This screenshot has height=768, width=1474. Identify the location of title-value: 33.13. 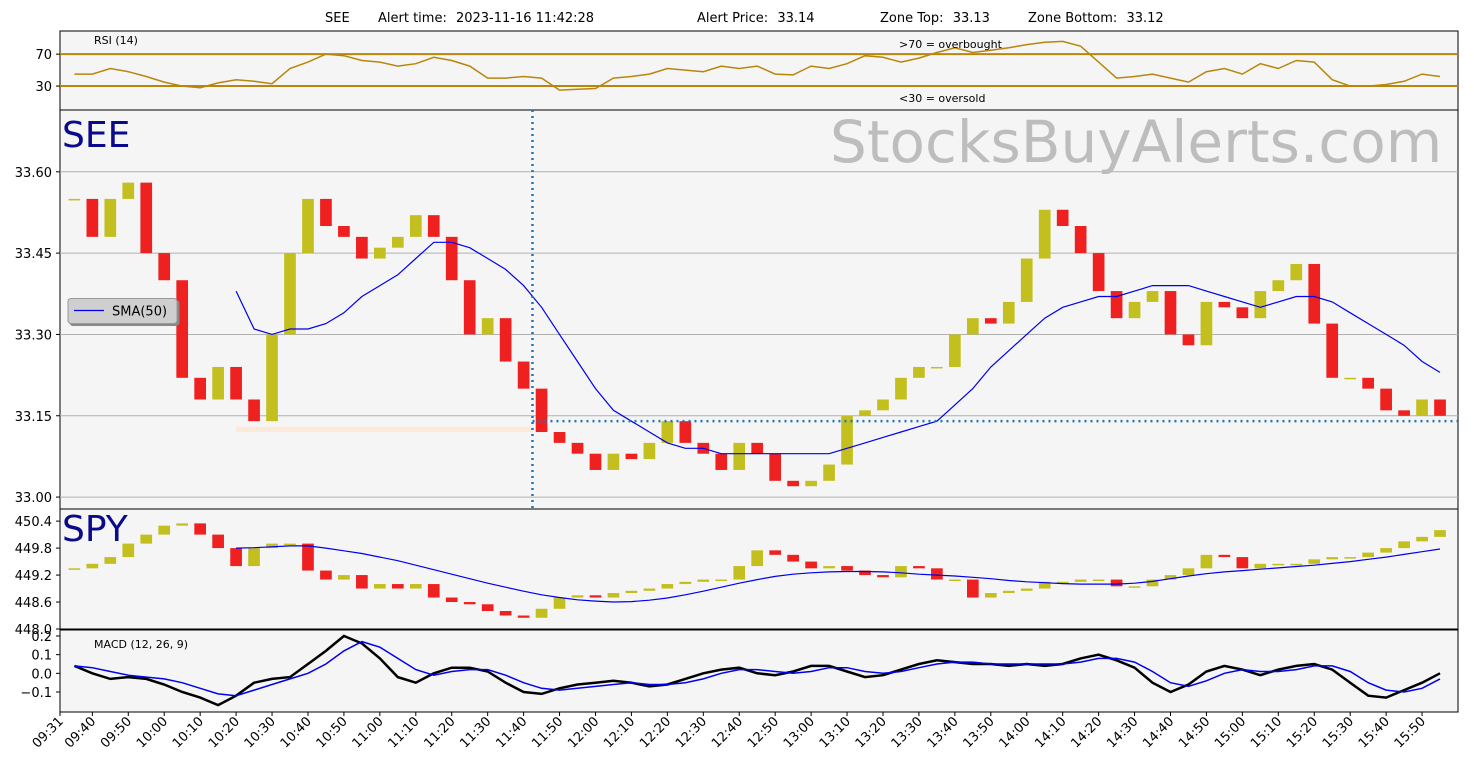
(971, 18).